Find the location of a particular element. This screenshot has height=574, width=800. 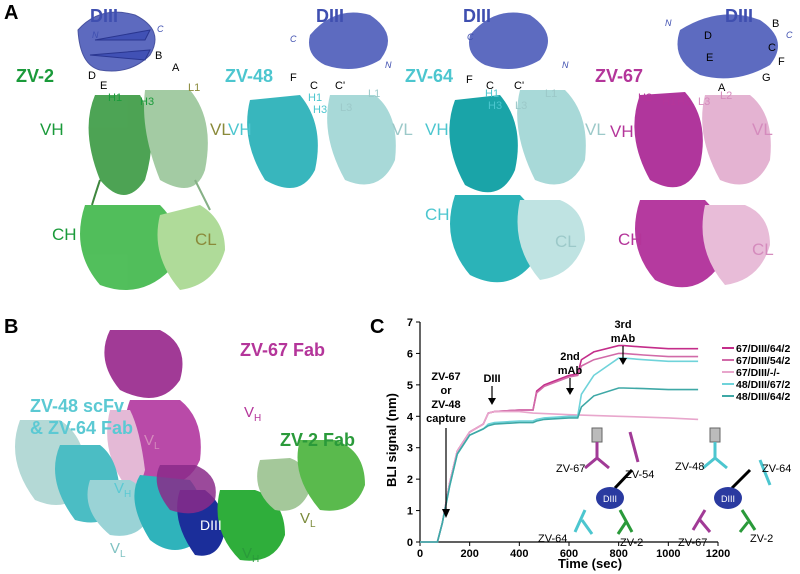

zv48-vl-label: VL is located at coordinates (402, 129).